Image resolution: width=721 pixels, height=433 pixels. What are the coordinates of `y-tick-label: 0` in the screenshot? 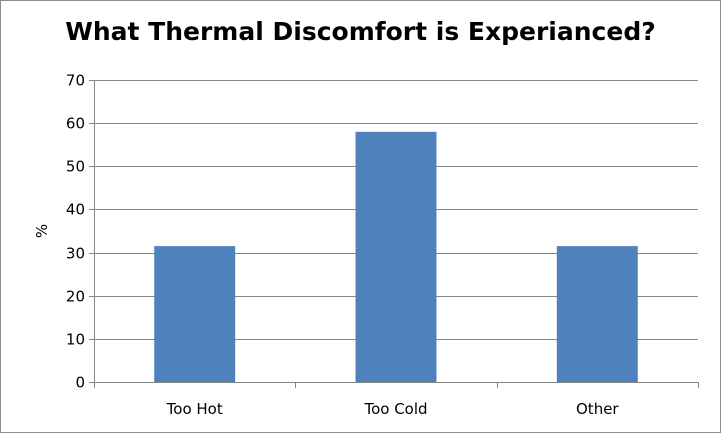 It's located at (80, 383).